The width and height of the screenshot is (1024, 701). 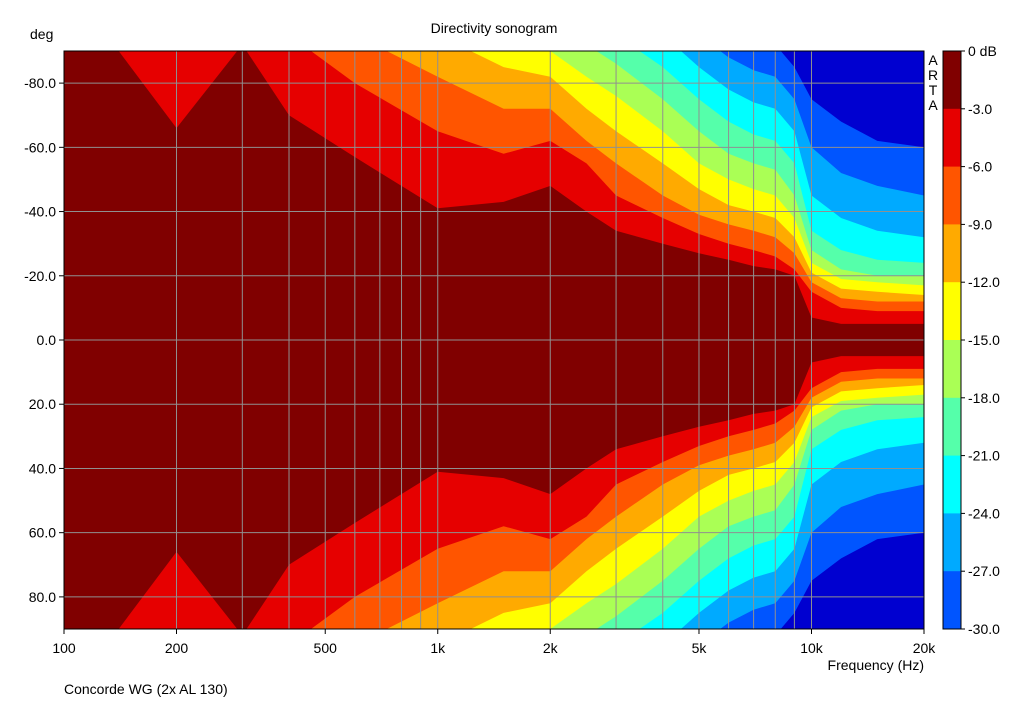 I want to click on colorbar-label: 0 dB, so click(x=982, y=51).